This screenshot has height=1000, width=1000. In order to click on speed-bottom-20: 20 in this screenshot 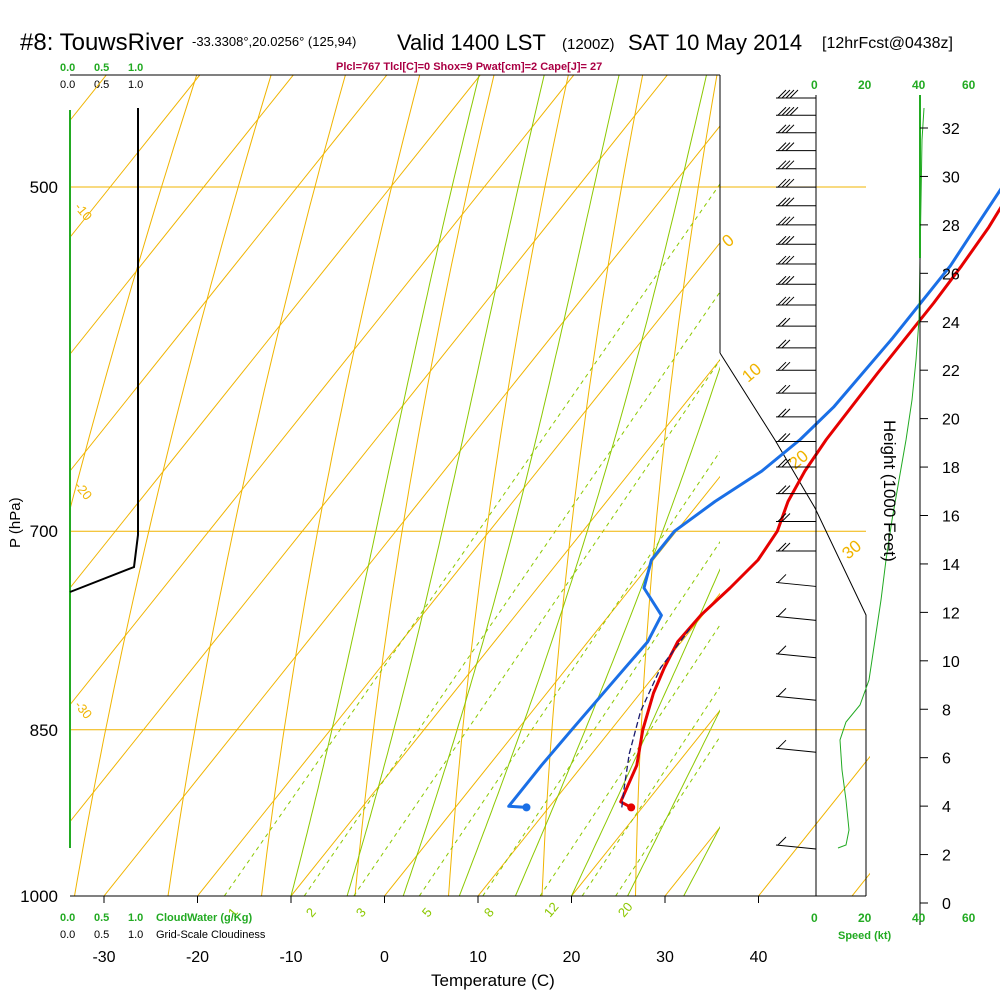, I will do `click(865, 918)`.